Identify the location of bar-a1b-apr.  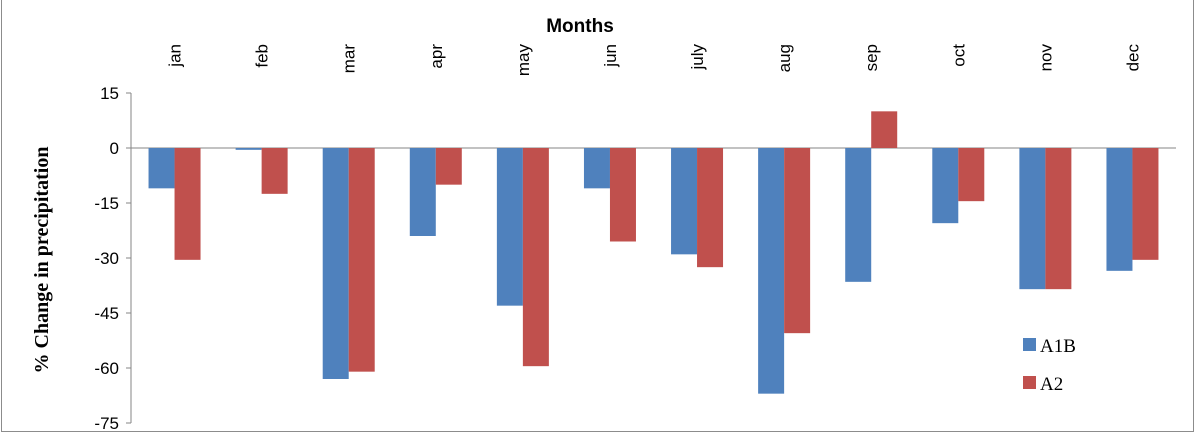
(422, 192).